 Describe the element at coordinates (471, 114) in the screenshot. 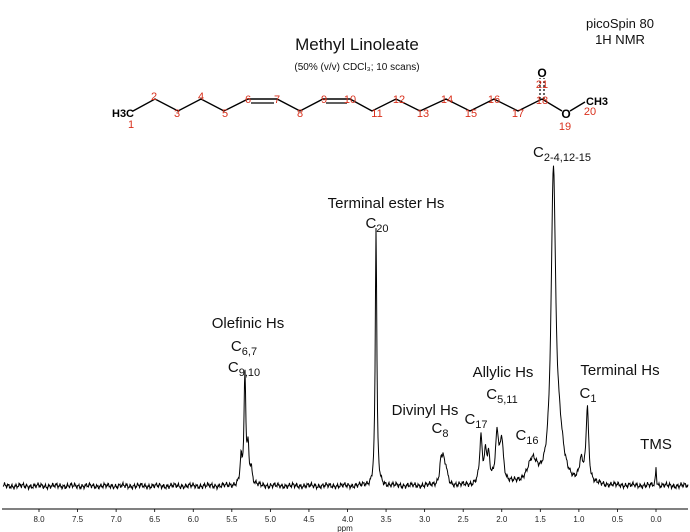

I see `carbon-number-label: 15` at that location.